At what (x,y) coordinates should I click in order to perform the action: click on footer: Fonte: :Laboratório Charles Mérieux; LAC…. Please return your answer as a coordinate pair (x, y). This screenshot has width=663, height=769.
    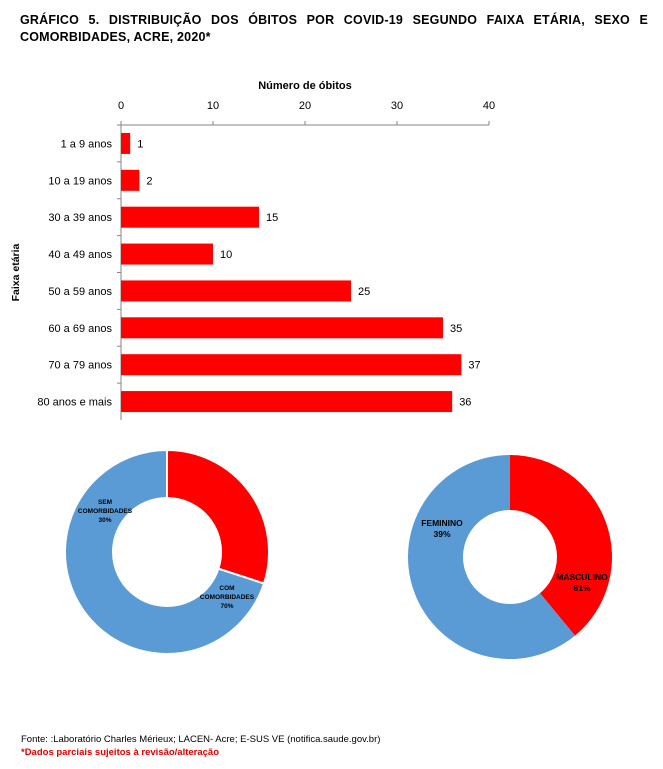
    Looking at the image, I should click on (200, 746).